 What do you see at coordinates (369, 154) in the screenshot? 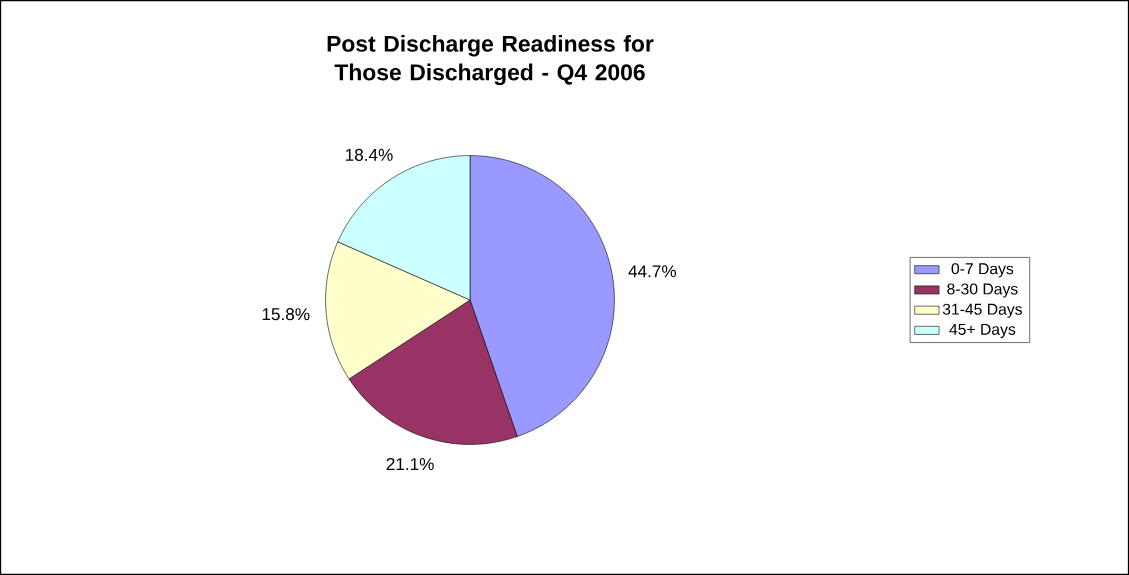
I see `data-label: 18.4%` at bounding box center [369, 154].